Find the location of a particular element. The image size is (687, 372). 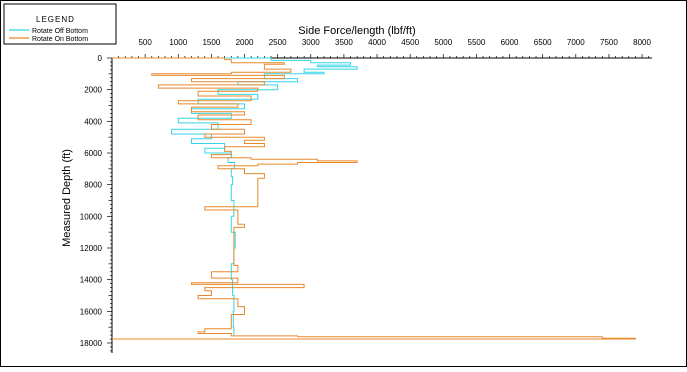

x-tick-label: 5500 is located at coordinates (477, 42).